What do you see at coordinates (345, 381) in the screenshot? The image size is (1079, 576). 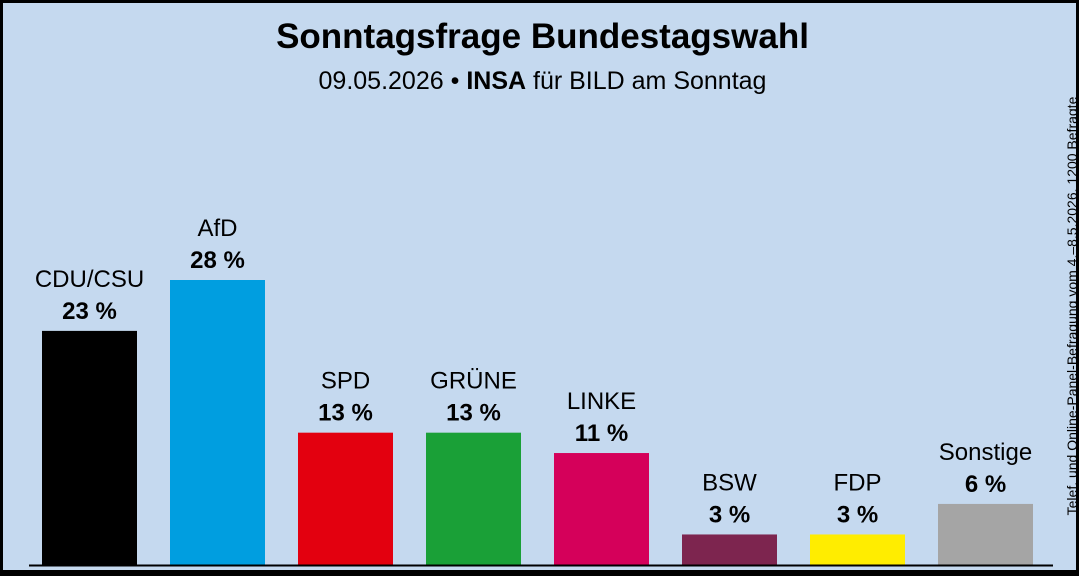 I see `category-label: SPD` at bounding box center [345, 381].